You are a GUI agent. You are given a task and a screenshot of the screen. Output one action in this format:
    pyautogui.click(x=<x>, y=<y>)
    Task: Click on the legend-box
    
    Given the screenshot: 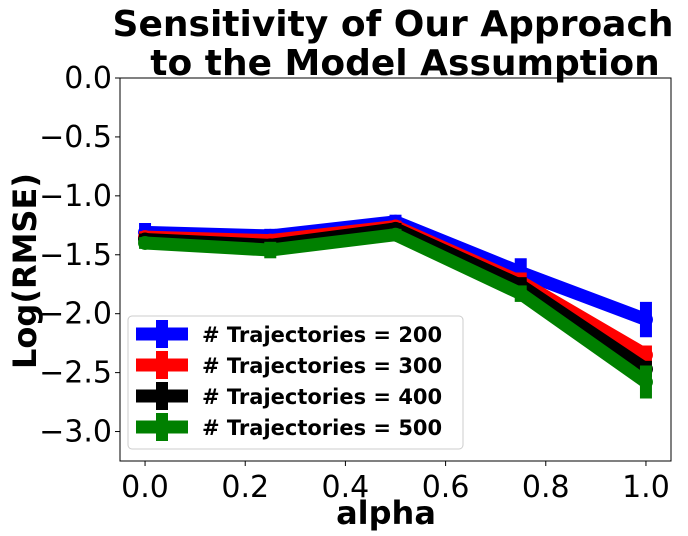 What is the action you would take?
    pyautogui.click(x=295, y=382)
    